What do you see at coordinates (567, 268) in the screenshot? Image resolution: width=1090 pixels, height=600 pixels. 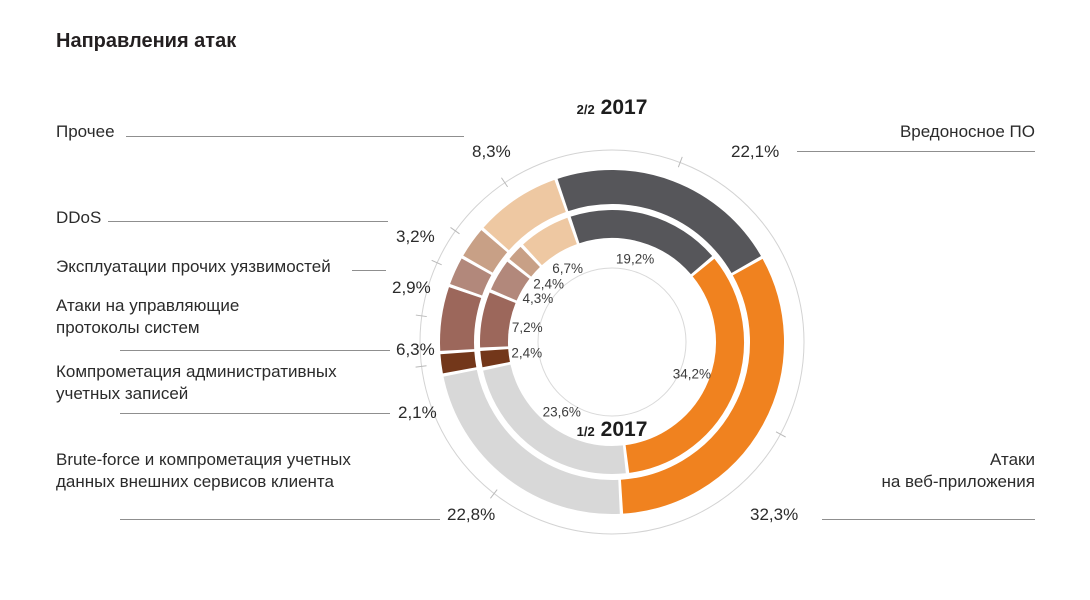 I see `inner-value-label-7: 6,7%` at bounding box center [567, 268].